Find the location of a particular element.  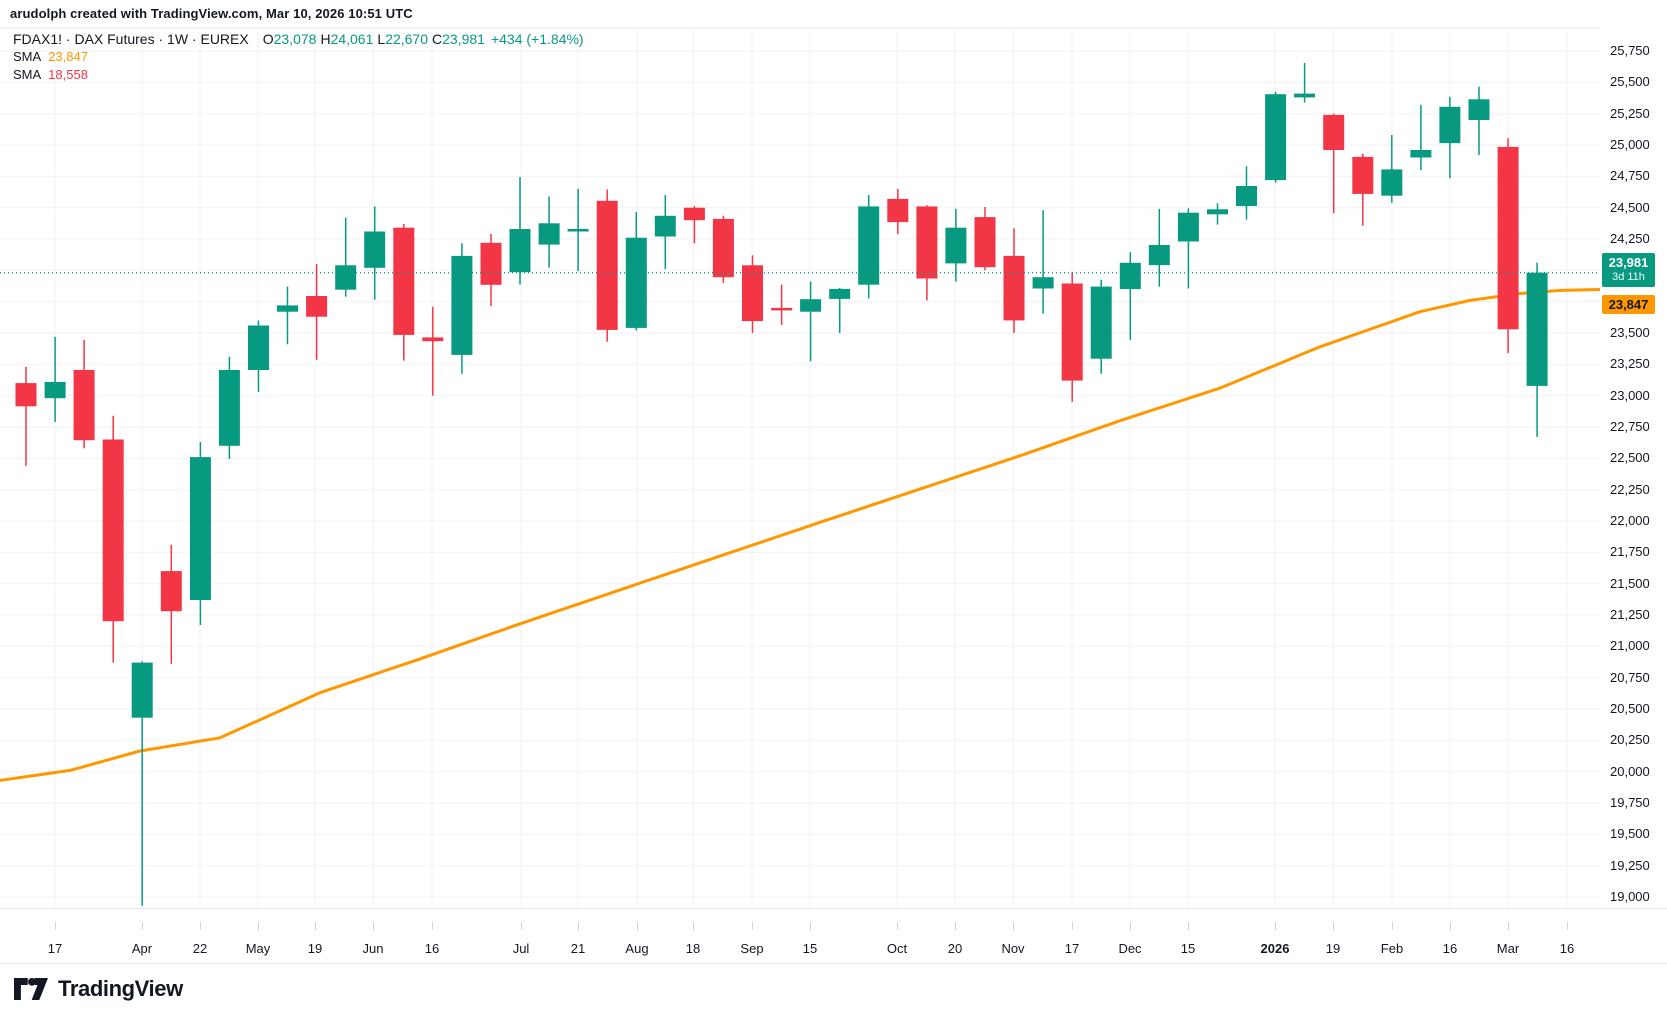

time-axis-label: 21 is located at coordinates (578, 948).